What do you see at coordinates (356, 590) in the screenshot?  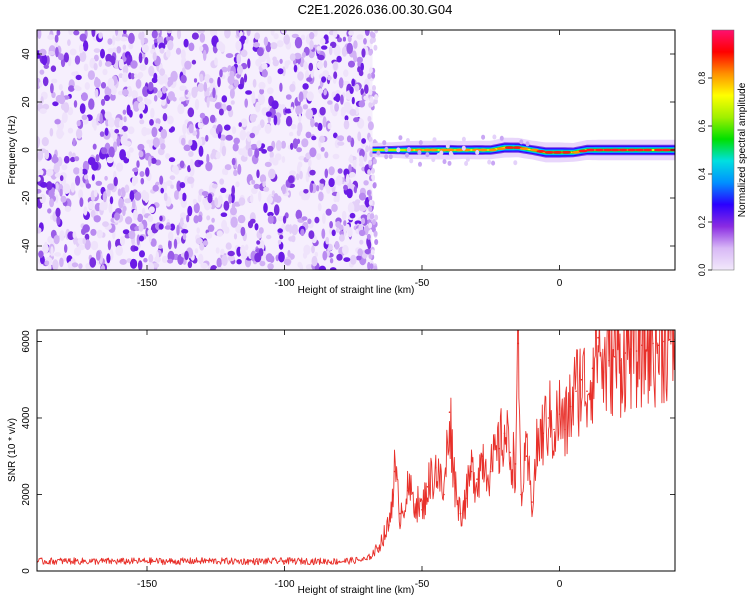 I see `snr-x-axis-label: Height of straight line (km)` at bounding box center [356, 590].